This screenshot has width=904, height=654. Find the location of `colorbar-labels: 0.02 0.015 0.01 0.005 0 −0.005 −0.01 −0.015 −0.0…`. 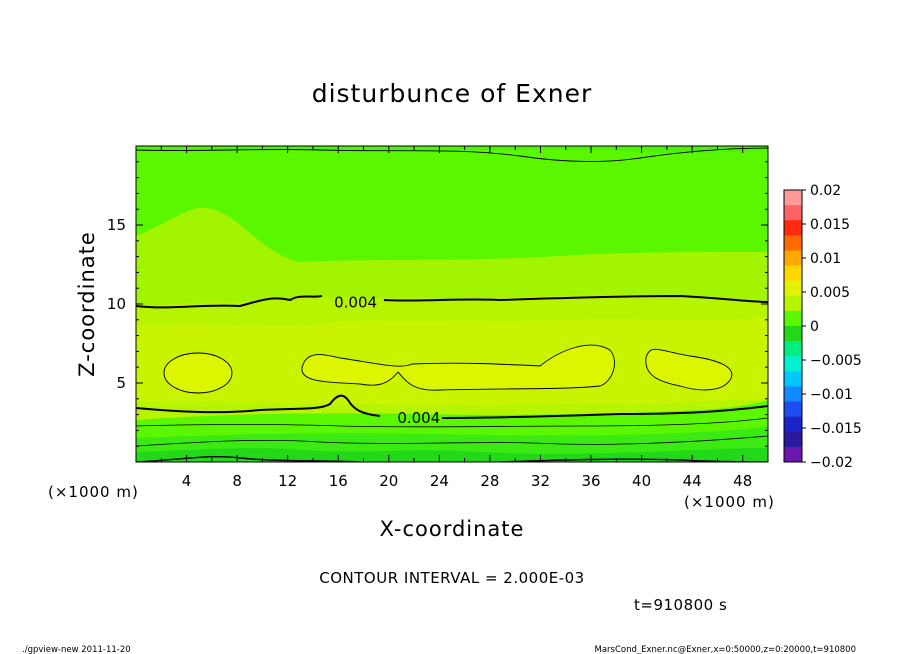

colorbar-labels: 0.02 0.015 0.01 0.005 0 −0.005 −0.01 −0.015 −0.0… is located at coordinates (832, 327).